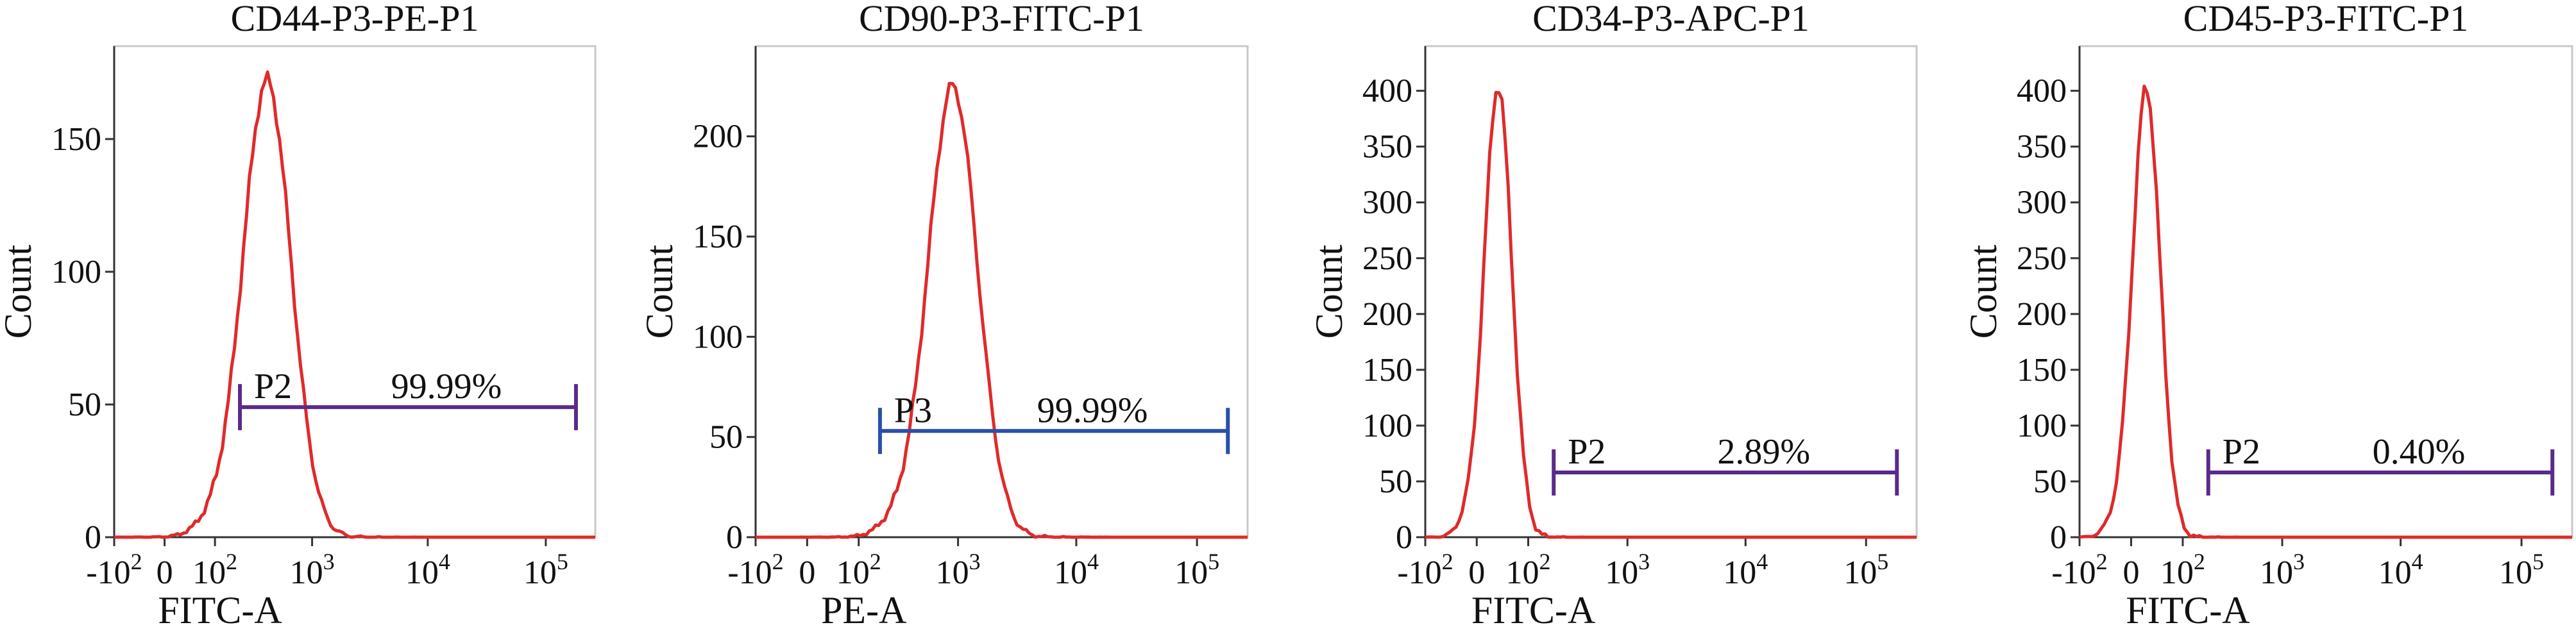 This screenshot has height=634, width=2576. I want to click on gate-percent-label: 0.40%, so click(2419, 452).